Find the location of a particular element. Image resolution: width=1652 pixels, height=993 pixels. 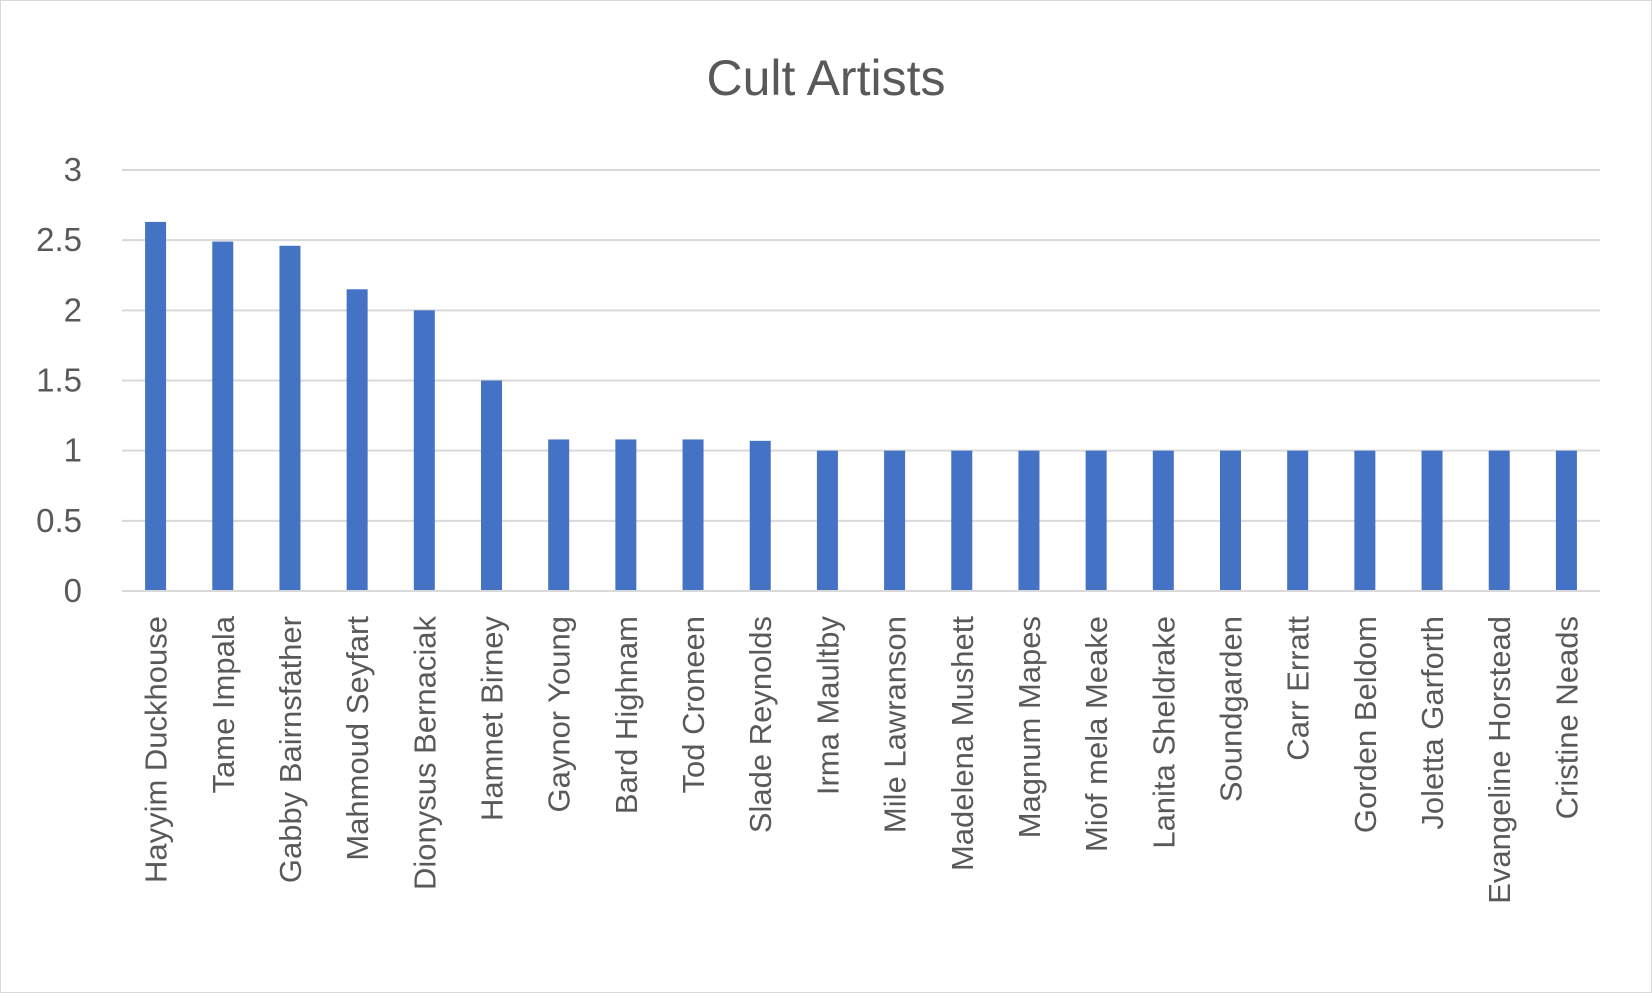

y-tick-label: 2 is located at coordinates (73, 309).